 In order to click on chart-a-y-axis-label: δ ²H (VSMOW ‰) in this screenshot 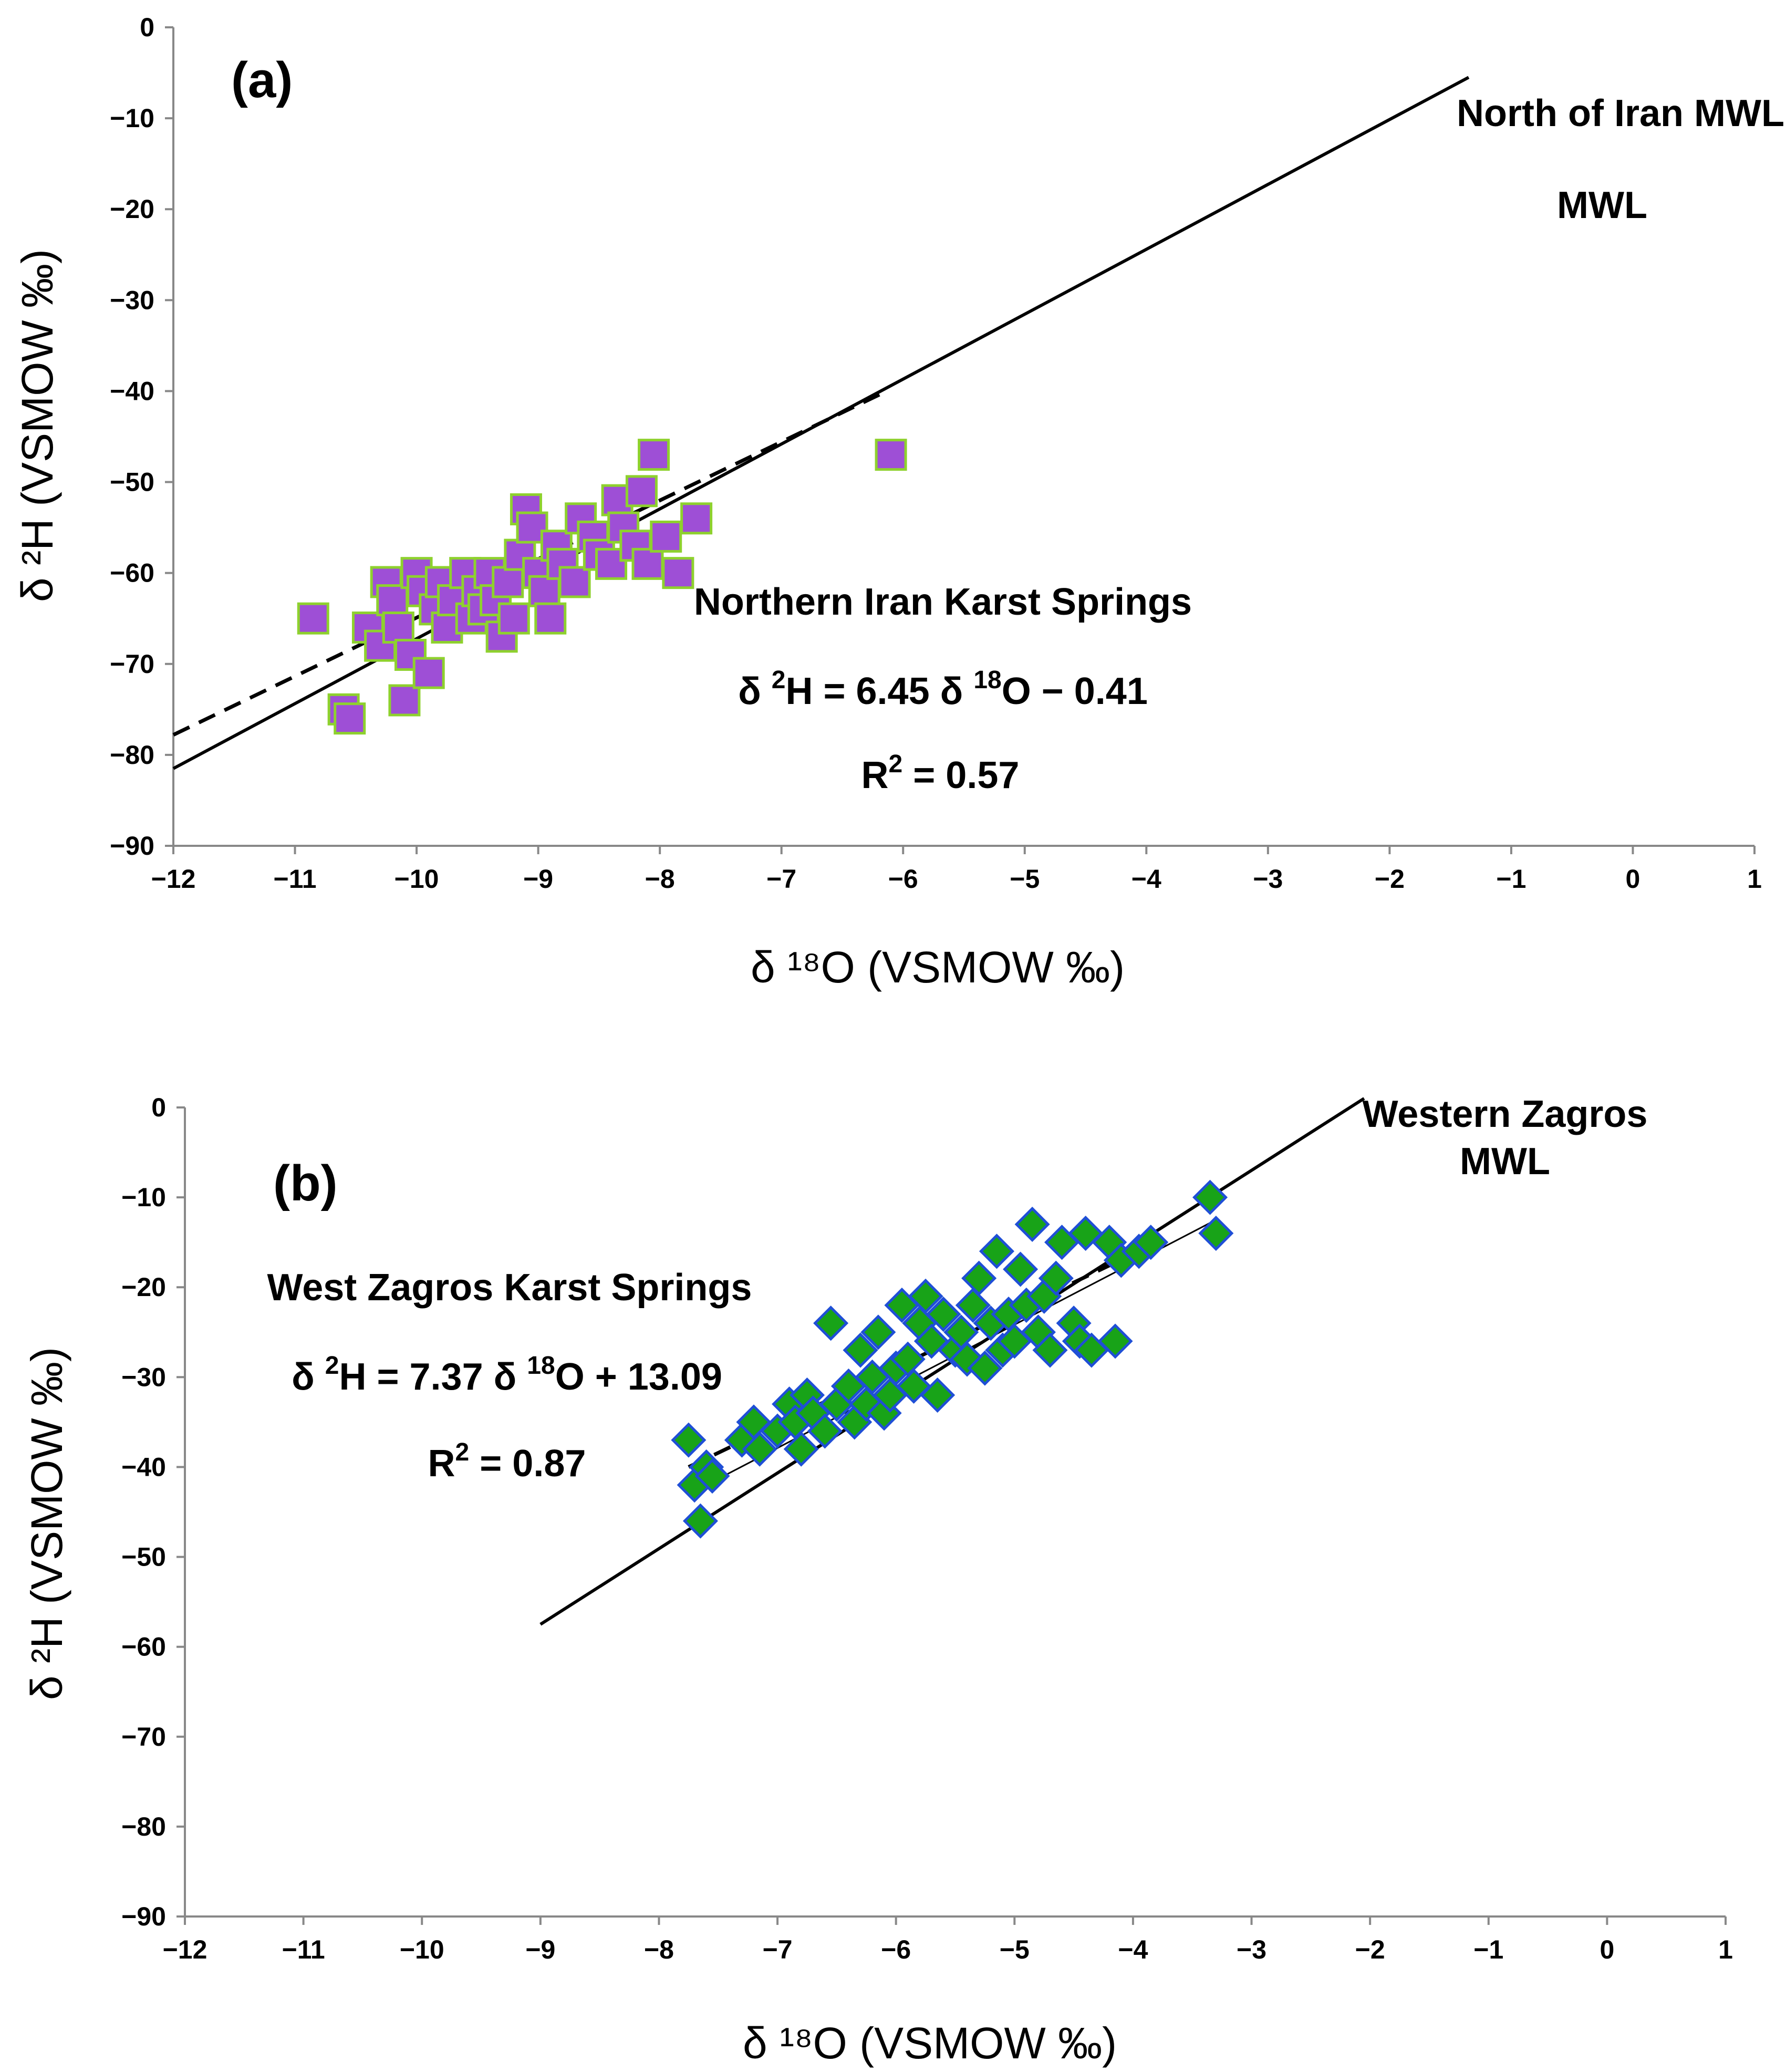, I will do `click(37, 425)`.